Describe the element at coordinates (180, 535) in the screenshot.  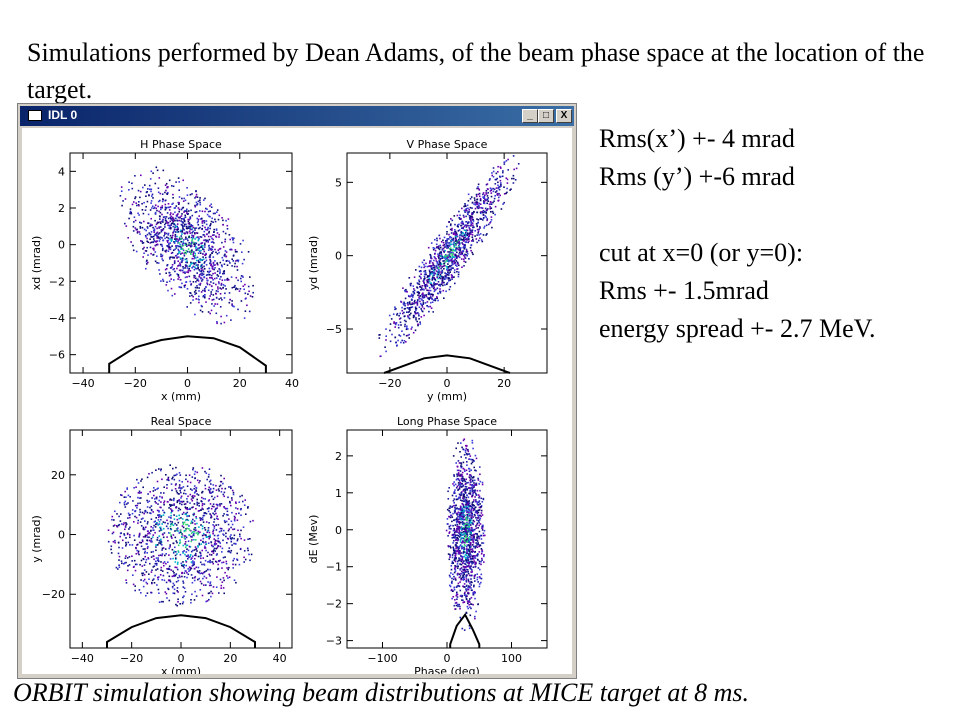
I see `scatter-points` at that location.